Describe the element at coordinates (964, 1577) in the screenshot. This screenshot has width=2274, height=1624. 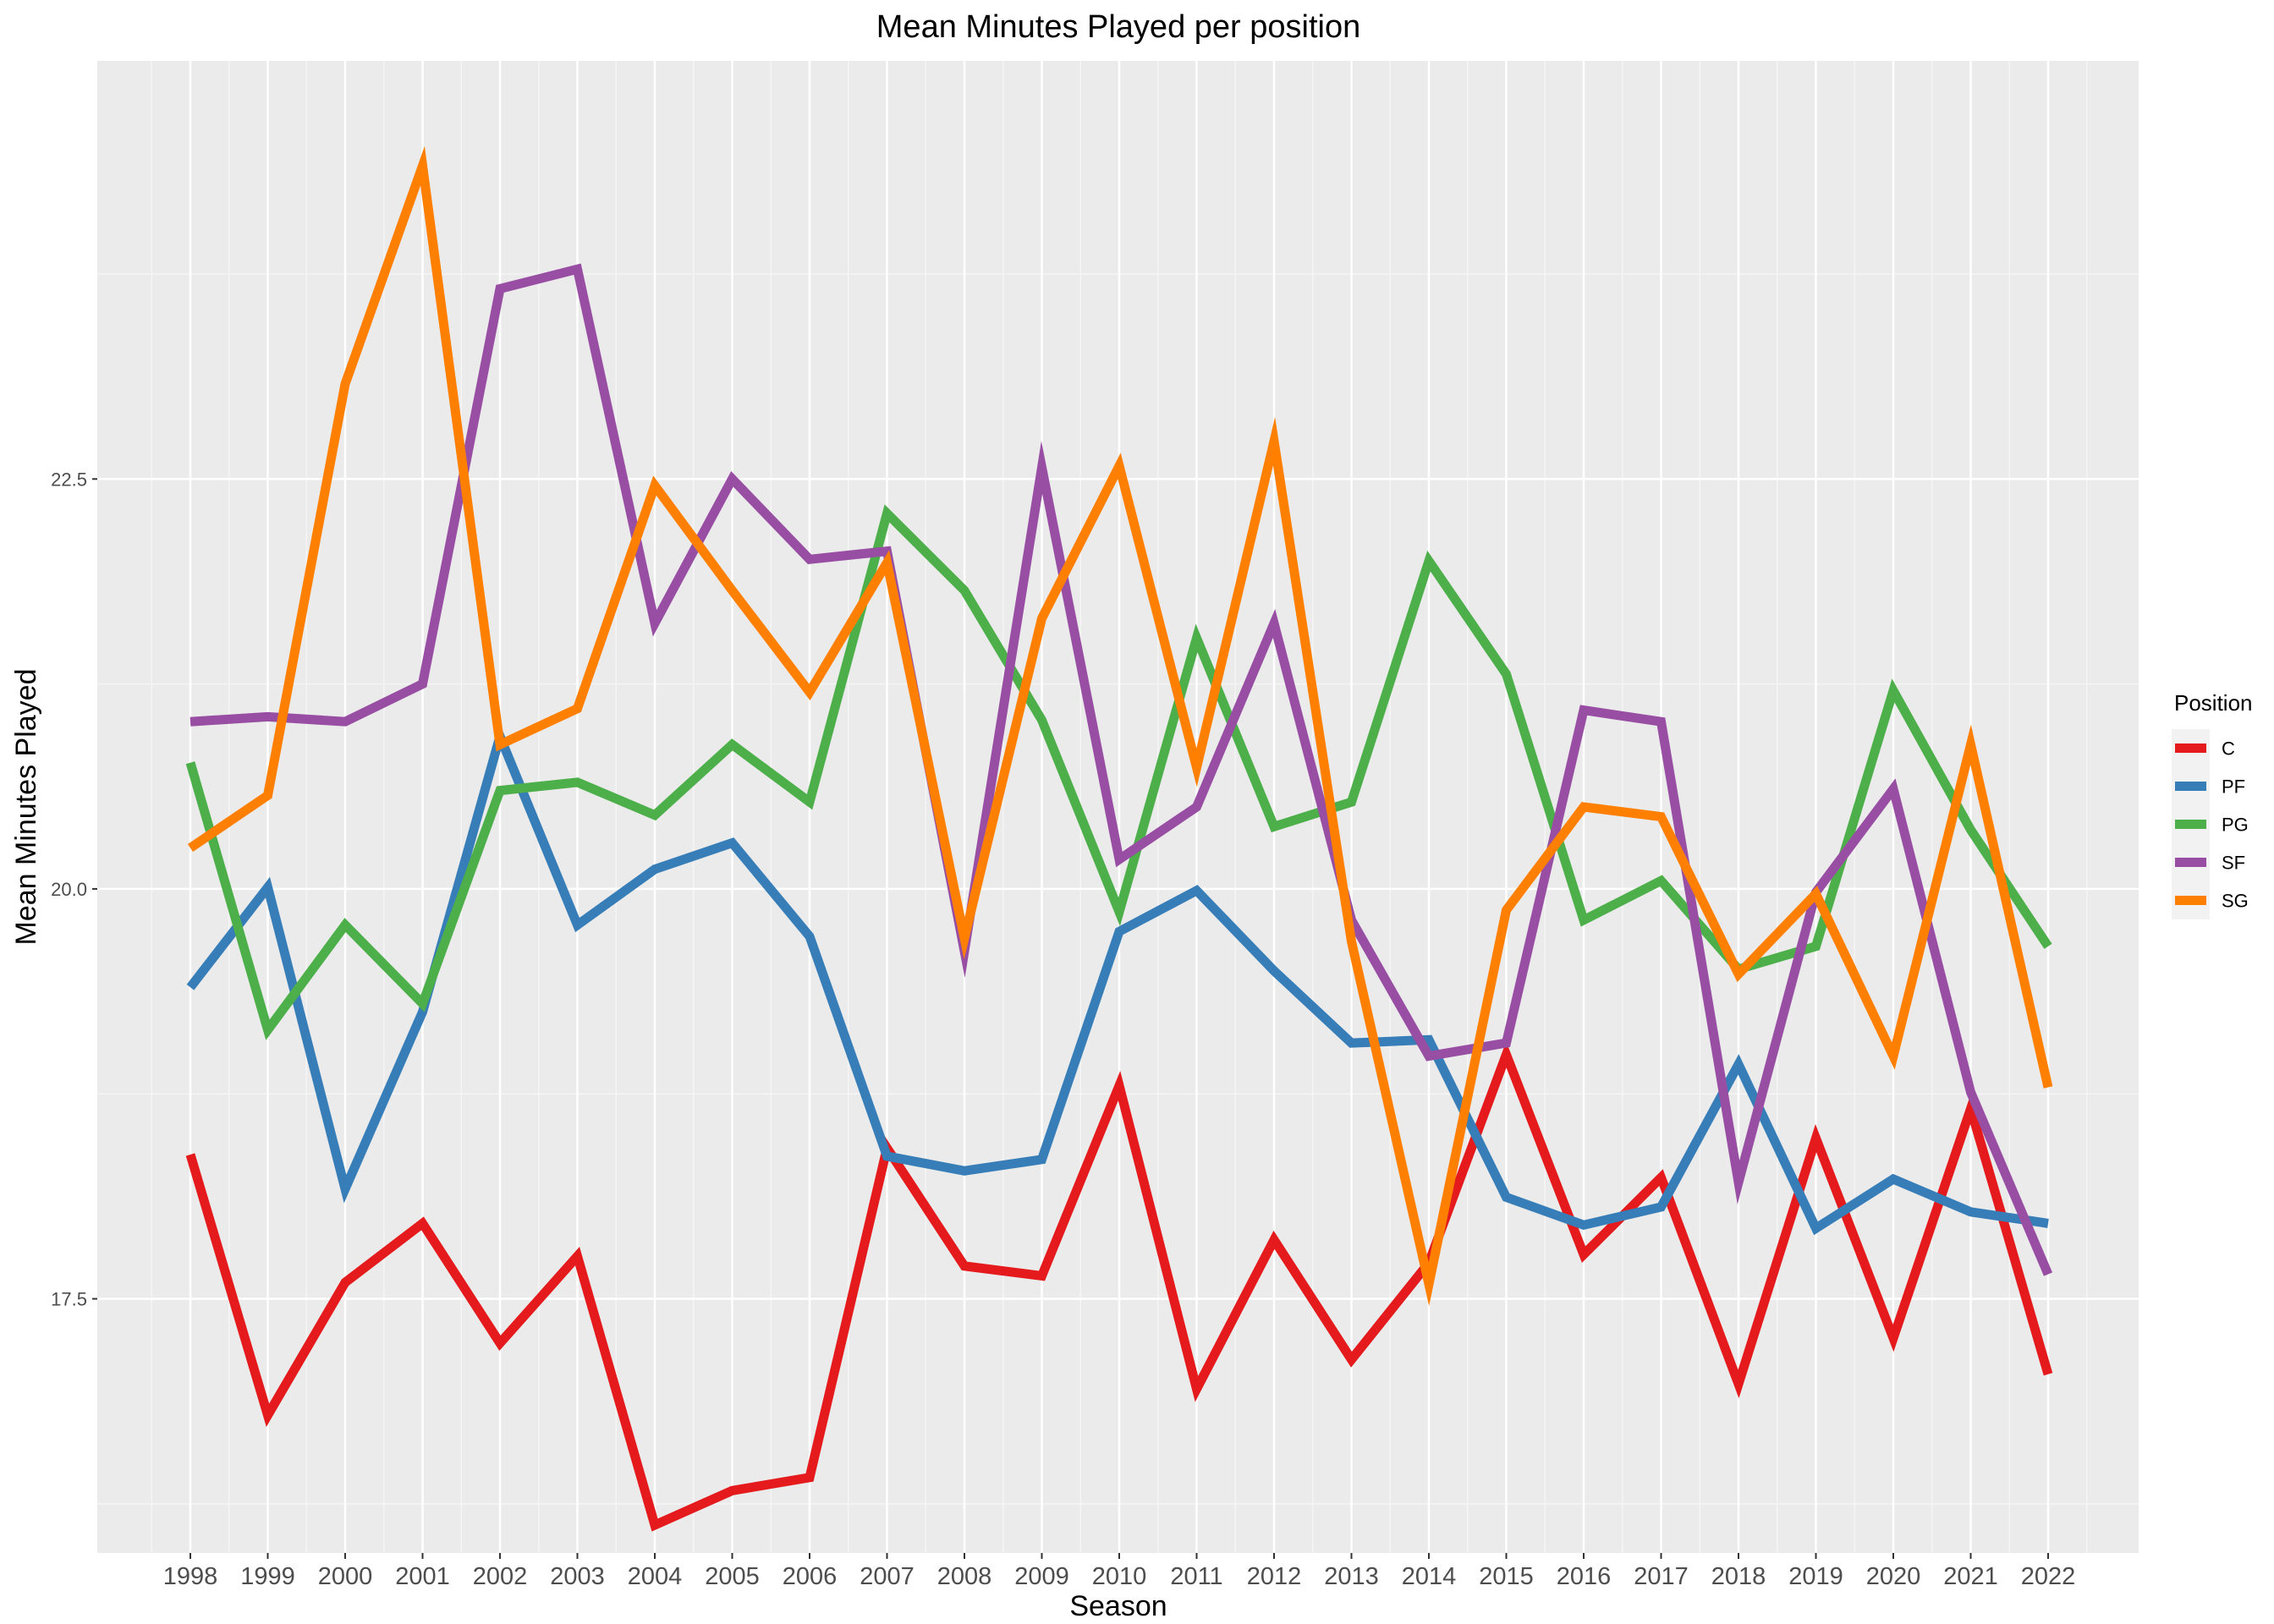
I see `x-tick-label: 2008` at that location.